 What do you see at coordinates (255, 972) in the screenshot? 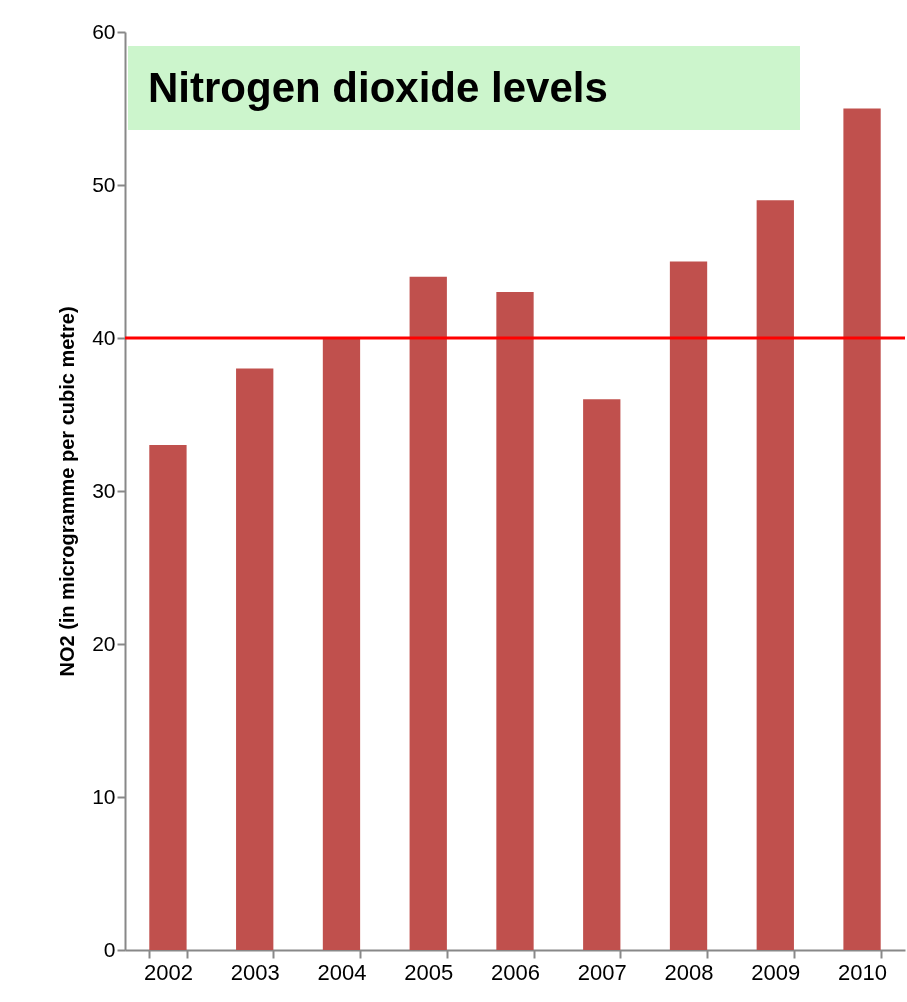
I see `x-tick-label: 2003` at bounding box center [255, 972].